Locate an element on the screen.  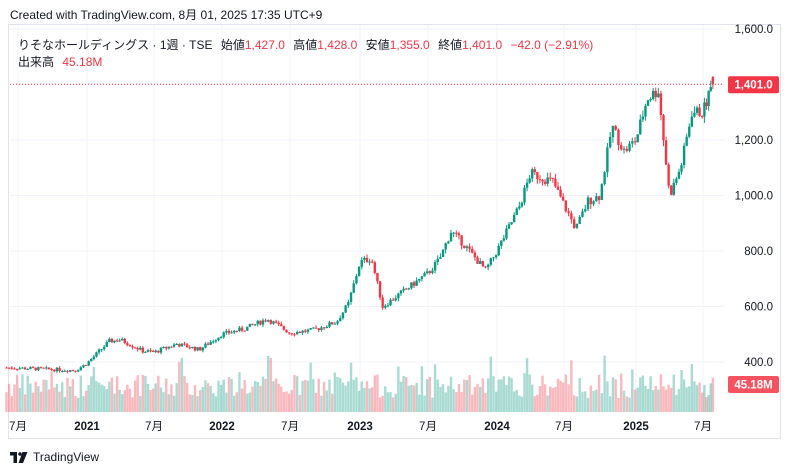
low-label: 安値 is located at coordinates (377, 45).